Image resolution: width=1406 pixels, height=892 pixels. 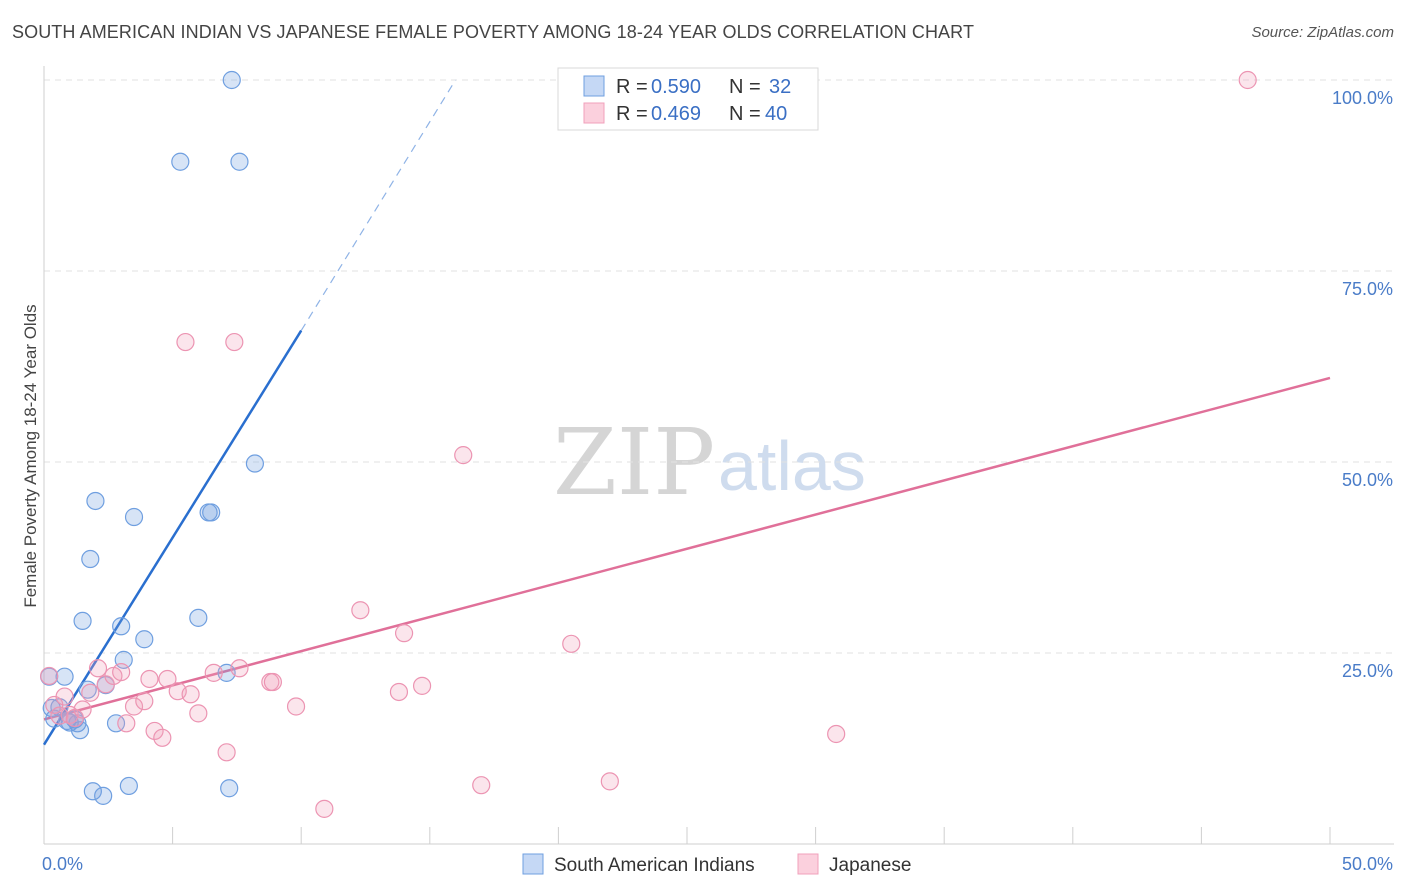 What do you see at coordinates (378, 205) in the screenshot?
I see `trend-line-extension-south-american-indians` at bounding box center [378, 205].